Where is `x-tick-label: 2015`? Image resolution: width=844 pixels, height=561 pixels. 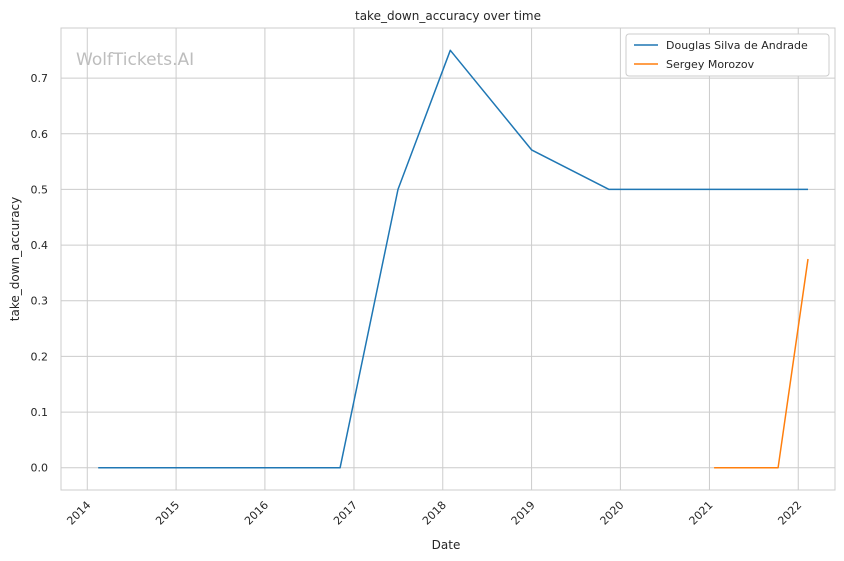
x-tick-label: 2015 is located at coordinates (167, 513).